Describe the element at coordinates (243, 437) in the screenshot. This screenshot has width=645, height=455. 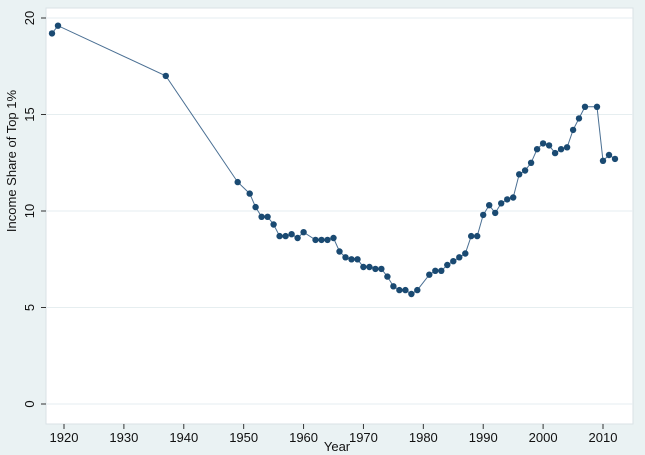
I see `x-tick-label: 1950` at that location.